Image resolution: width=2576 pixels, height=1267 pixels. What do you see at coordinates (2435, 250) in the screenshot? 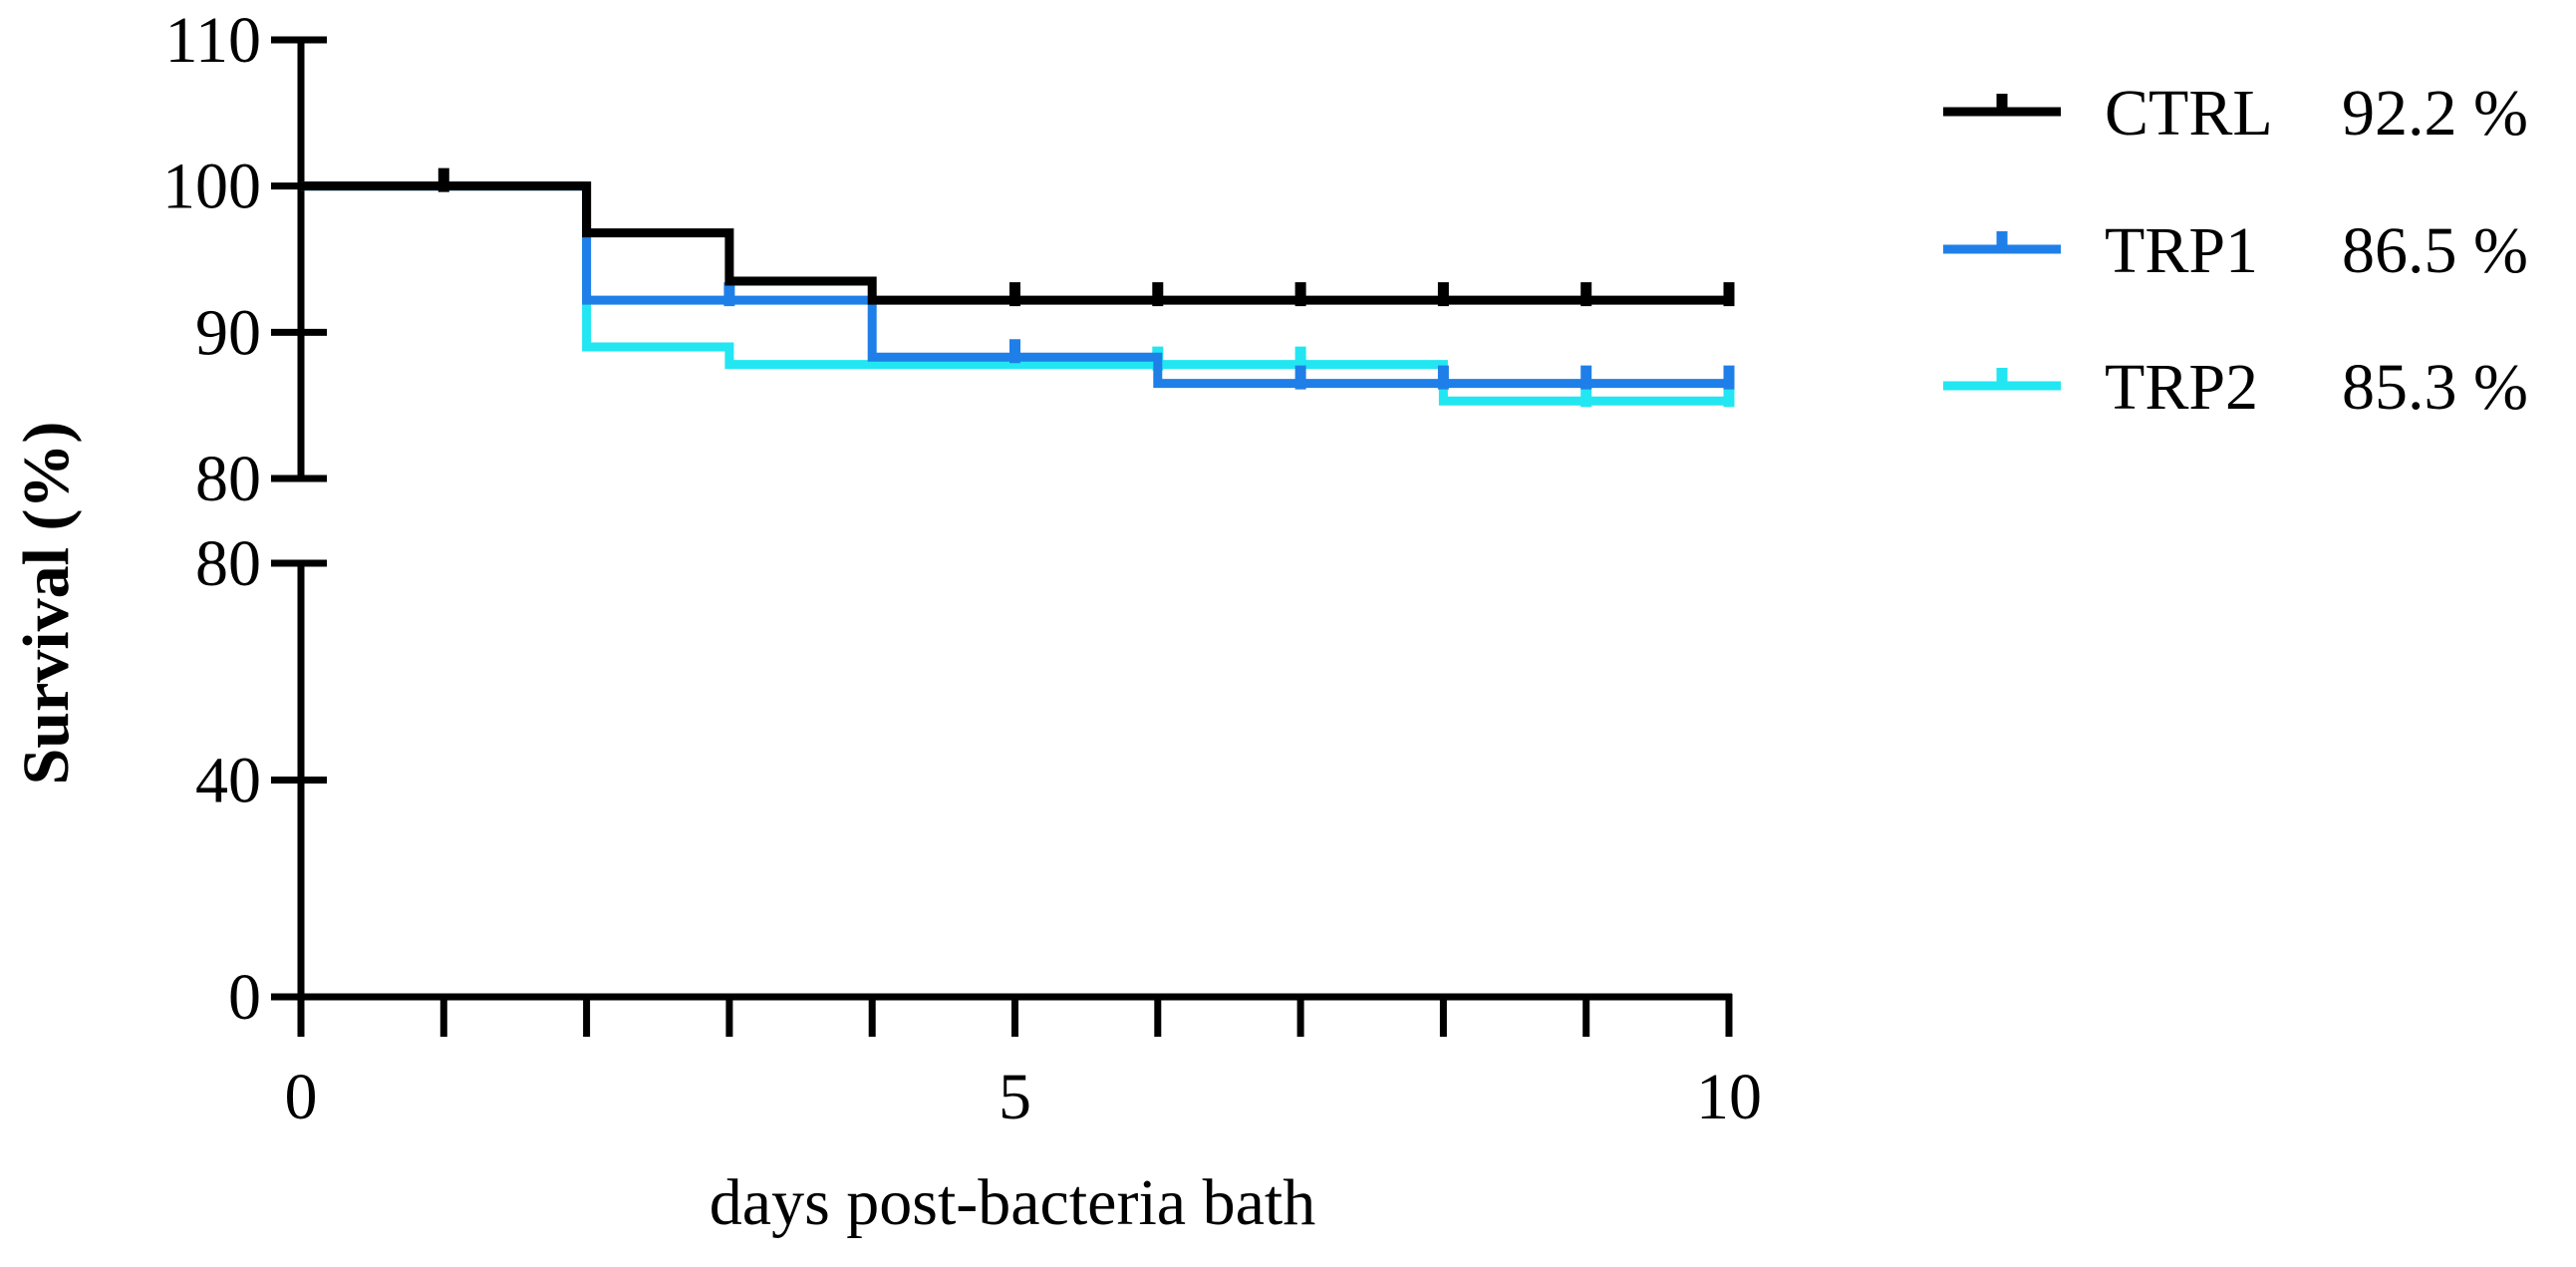
I see `legend-value-trp1: 86.5 %` at bounding box center [2435, 250].